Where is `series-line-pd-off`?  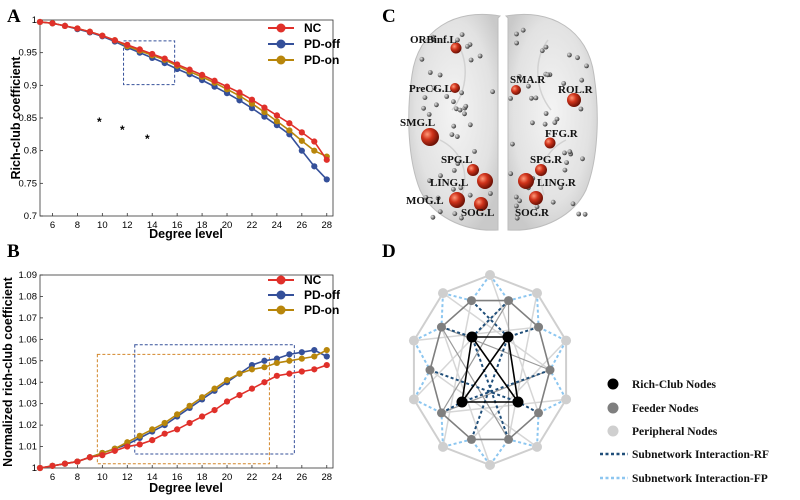
series-line-pd-off is located at coordinates (183, 409).